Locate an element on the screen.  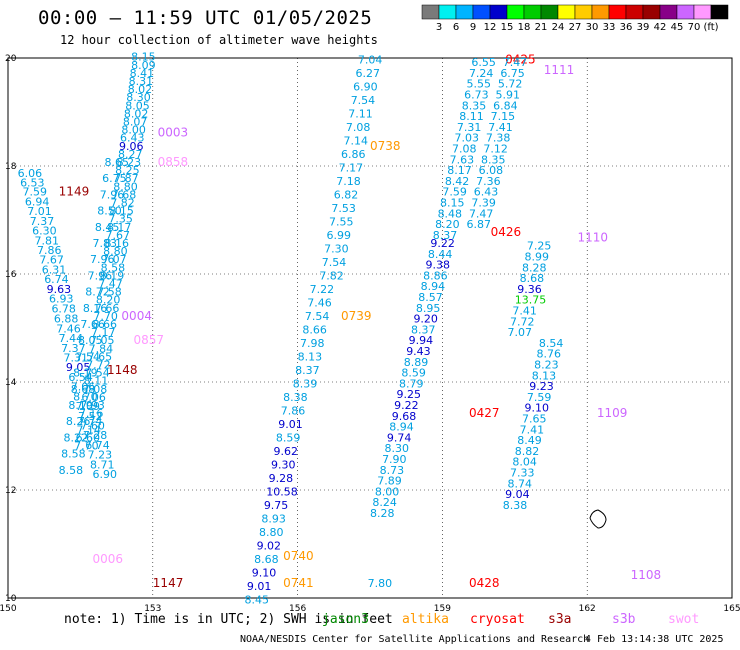
colorbar-label: 45 is located at coordinates (677, 27).